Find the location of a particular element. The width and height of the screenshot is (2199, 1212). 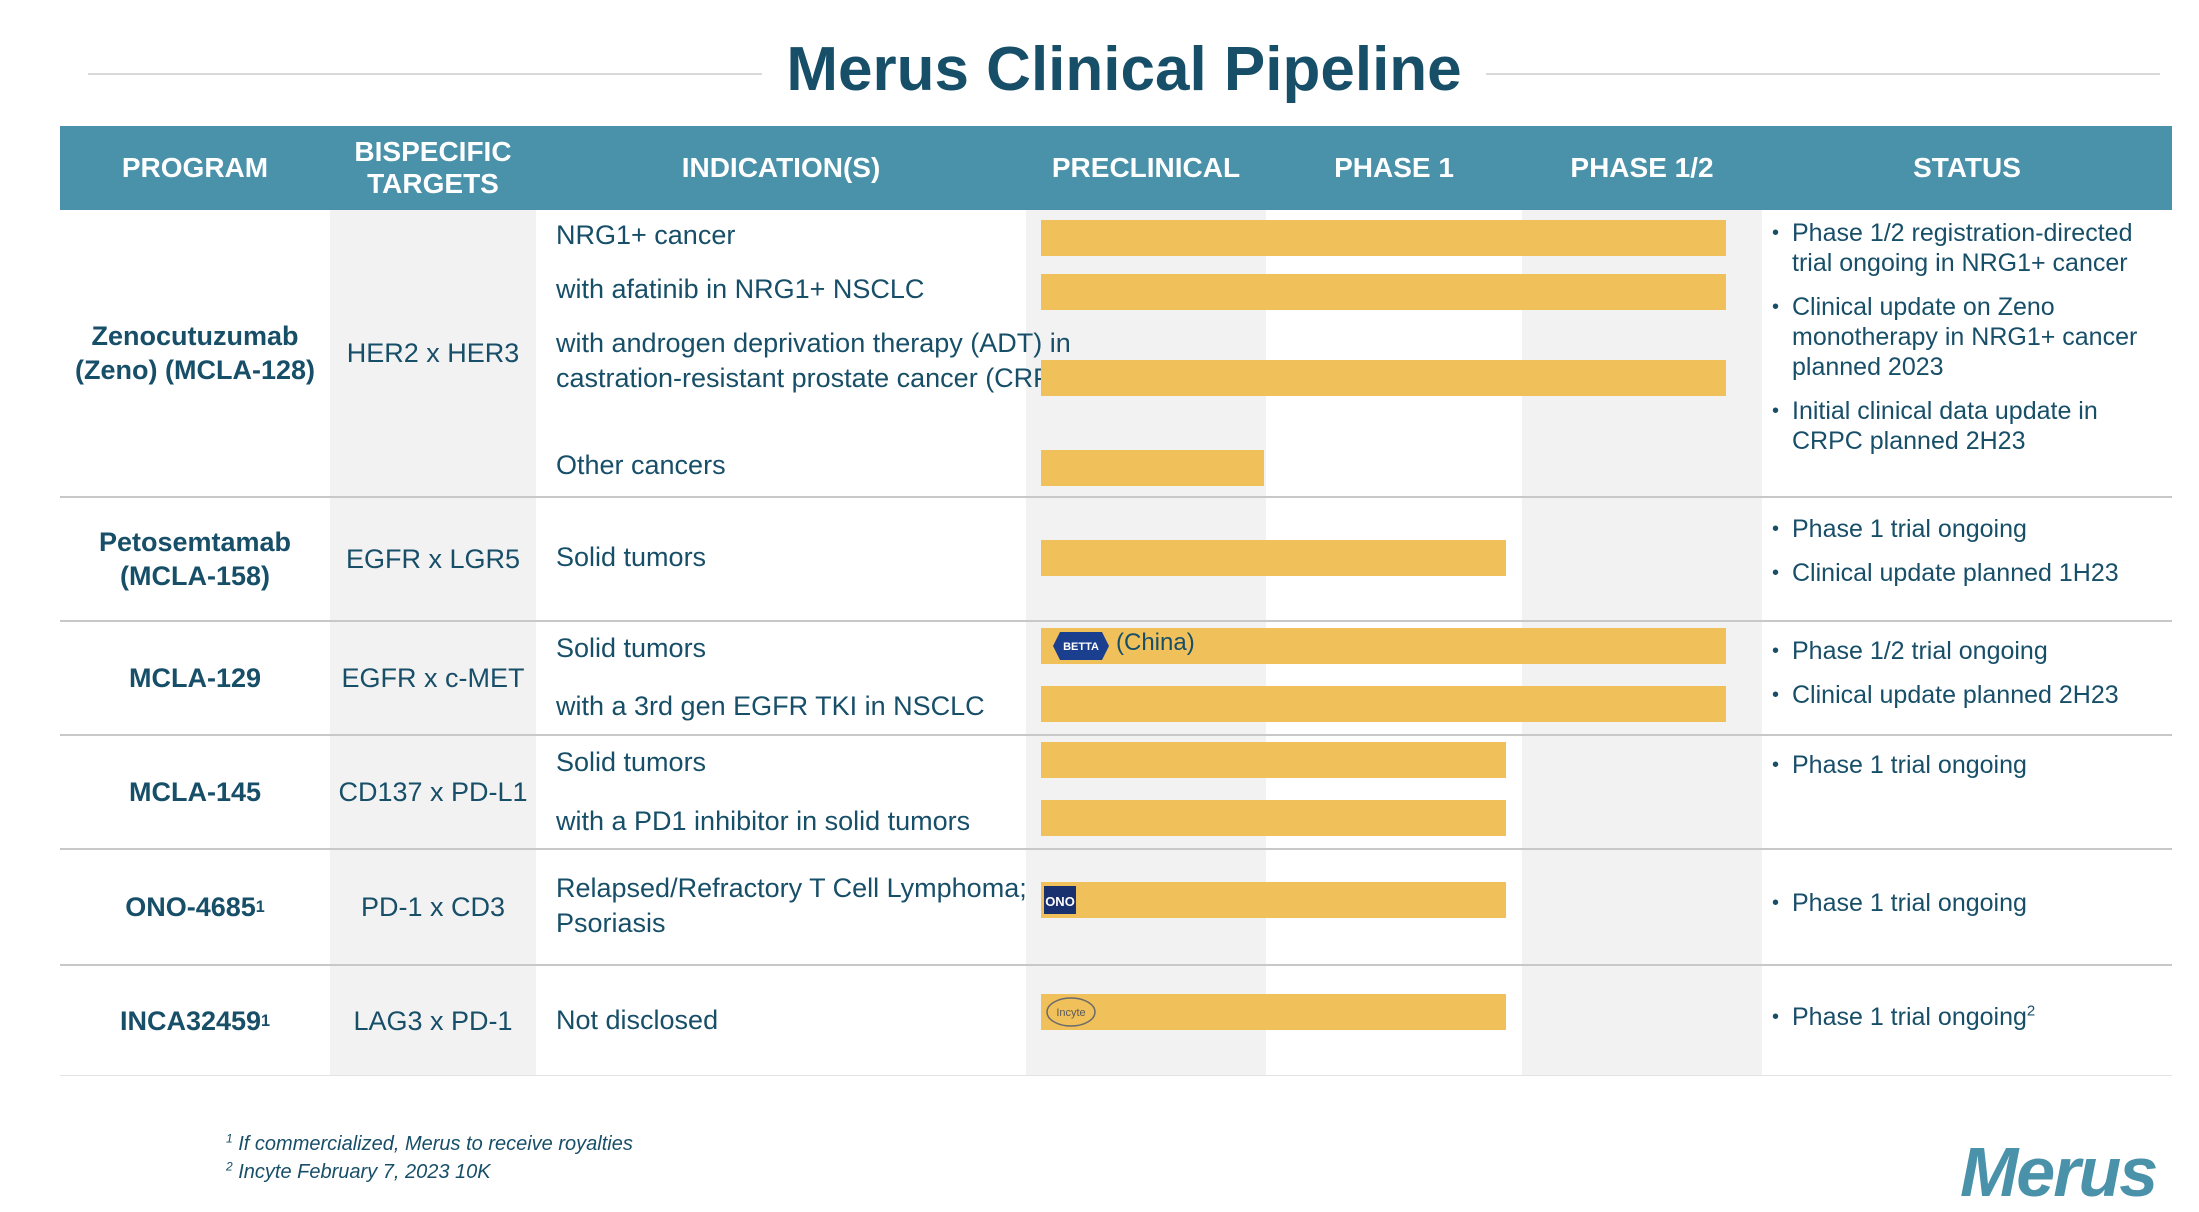

status-ono-4685: Phase 1 trial ongoing is located at coordinates (1967, 910).